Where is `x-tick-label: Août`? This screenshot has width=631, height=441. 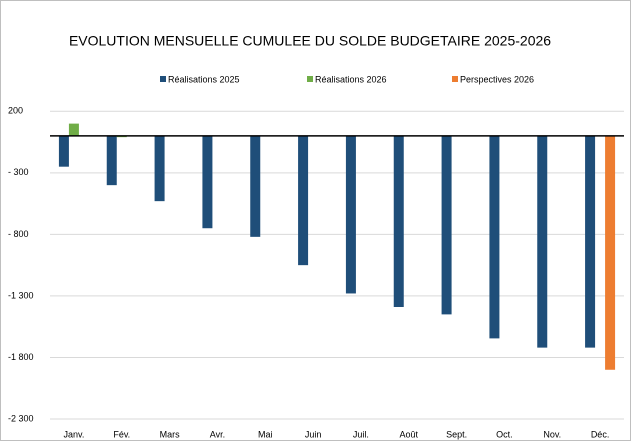
x-tick-label: Août is located at coordinates (408, 434).